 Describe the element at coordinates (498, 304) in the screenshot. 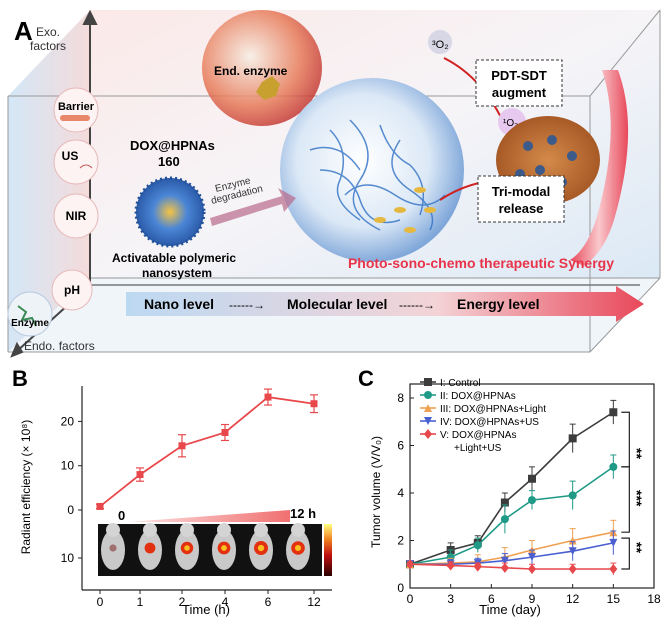

I see `energy-level-label: Energy level` at that location.